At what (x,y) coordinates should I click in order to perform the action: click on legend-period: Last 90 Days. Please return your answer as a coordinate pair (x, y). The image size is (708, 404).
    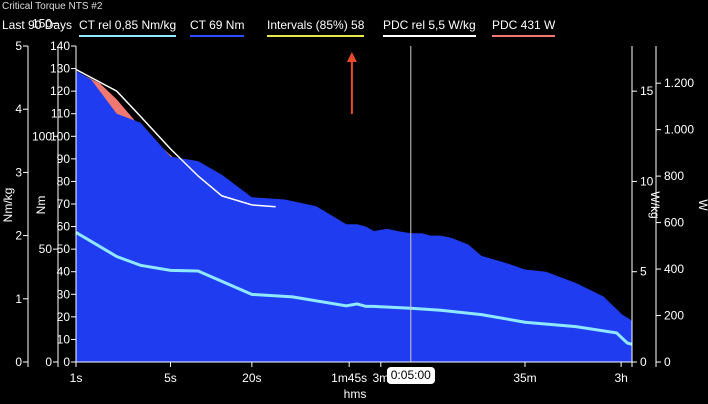
    Looking at the image, I should click on (37, 25).